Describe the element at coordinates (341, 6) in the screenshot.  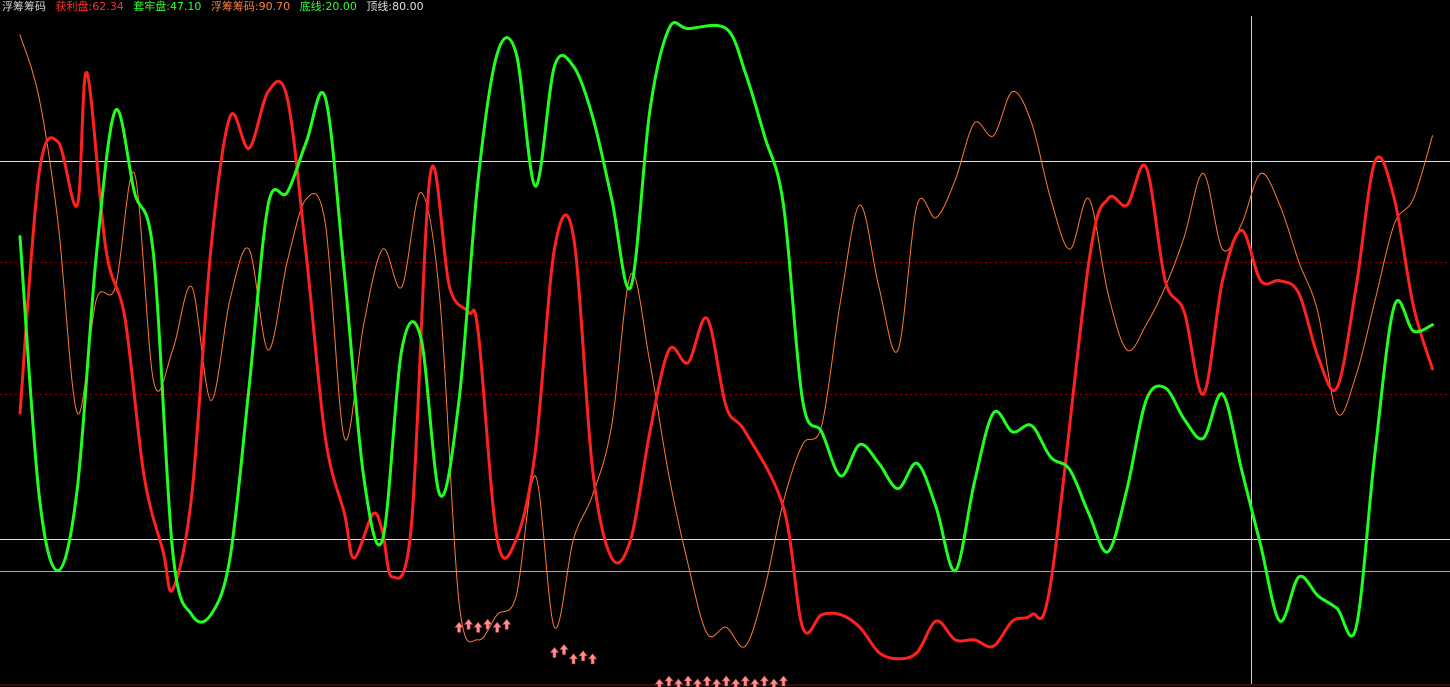
I see `legend-bottom-line-value: 20.00` at that location.